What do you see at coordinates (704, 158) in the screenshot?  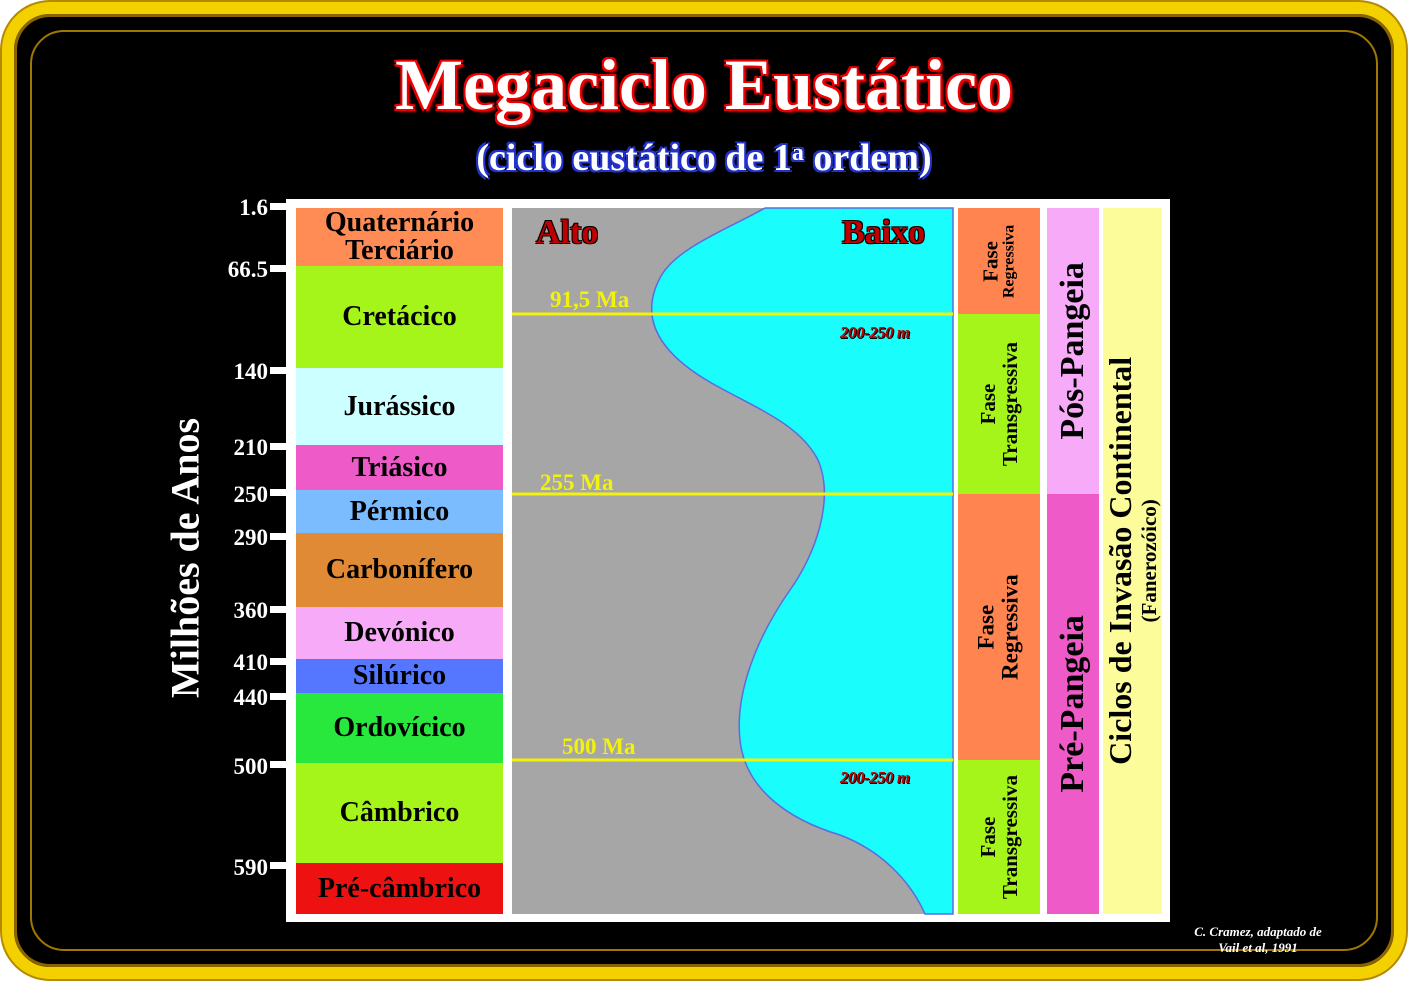 I see `slide-subtitle: (ciclo eustático de 1a ordem)` at bounding box center [704, 158].